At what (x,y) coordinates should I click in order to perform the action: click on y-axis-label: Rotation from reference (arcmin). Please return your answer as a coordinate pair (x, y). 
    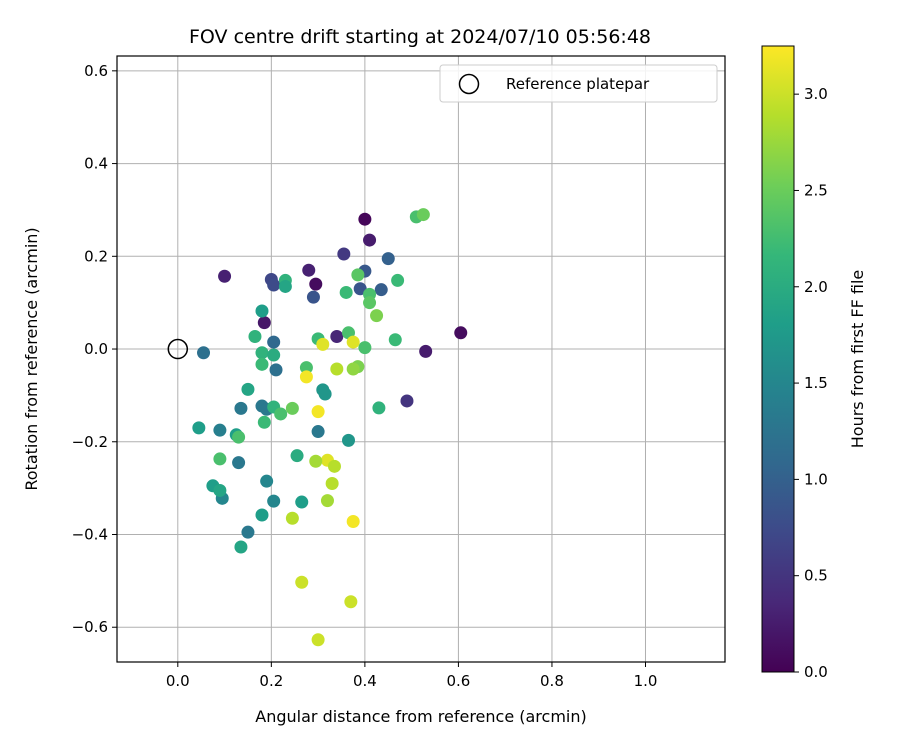
    Looking at the image, I should click on (31, 358).